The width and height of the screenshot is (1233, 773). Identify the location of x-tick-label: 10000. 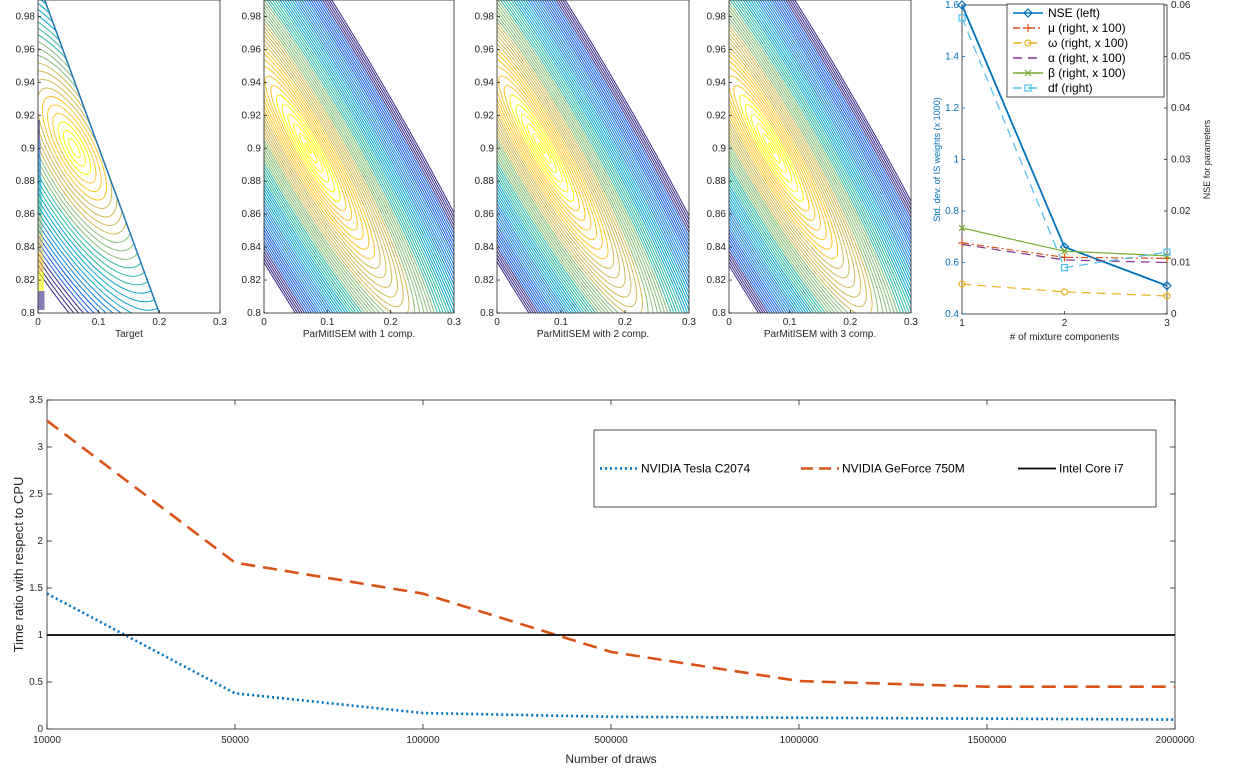
(47, 740).